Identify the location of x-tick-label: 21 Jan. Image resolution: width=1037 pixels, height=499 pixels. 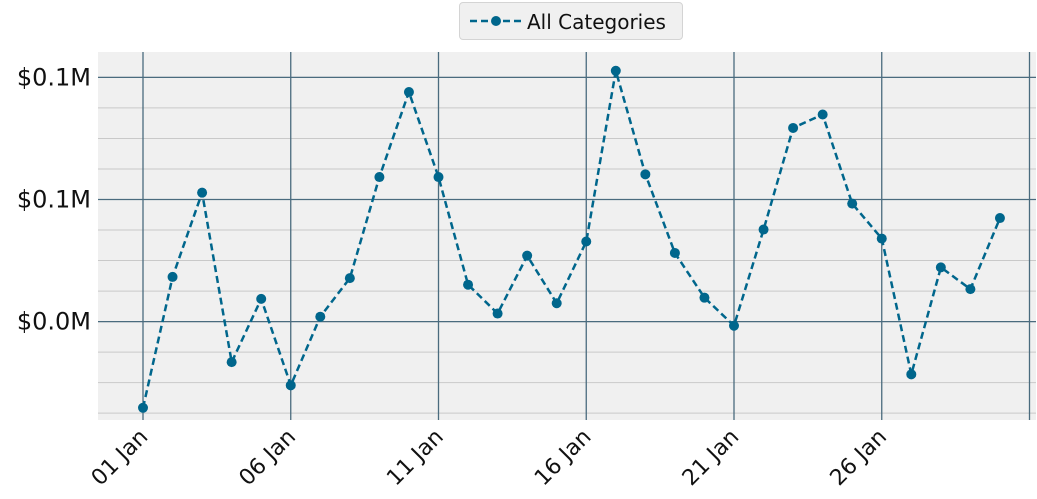
(711, 458).